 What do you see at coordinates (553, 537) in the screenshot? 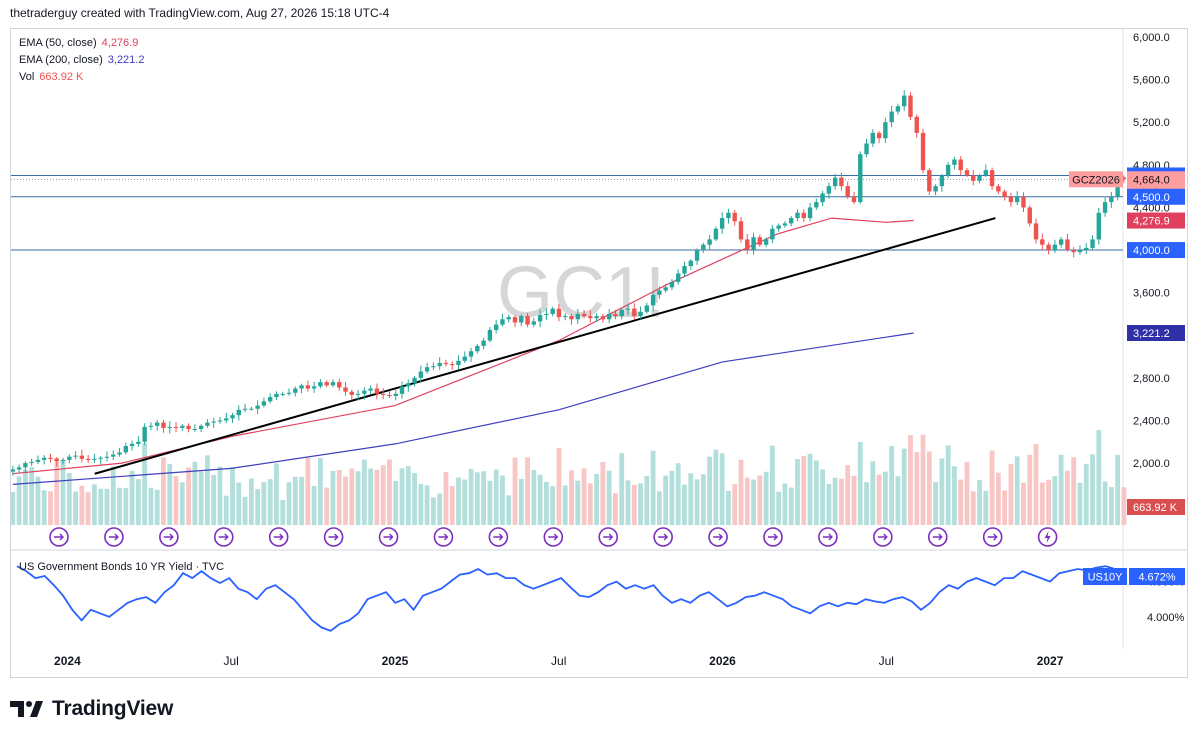
I see `event-markers` at bounding box center [553, 537].